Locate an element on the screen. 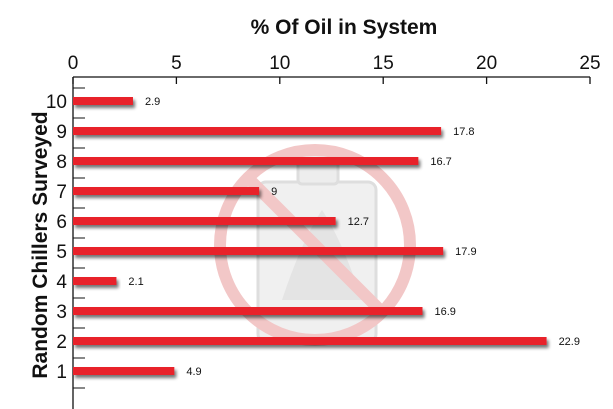  y-tick-label: 4 is located at coordinates (61, 282).